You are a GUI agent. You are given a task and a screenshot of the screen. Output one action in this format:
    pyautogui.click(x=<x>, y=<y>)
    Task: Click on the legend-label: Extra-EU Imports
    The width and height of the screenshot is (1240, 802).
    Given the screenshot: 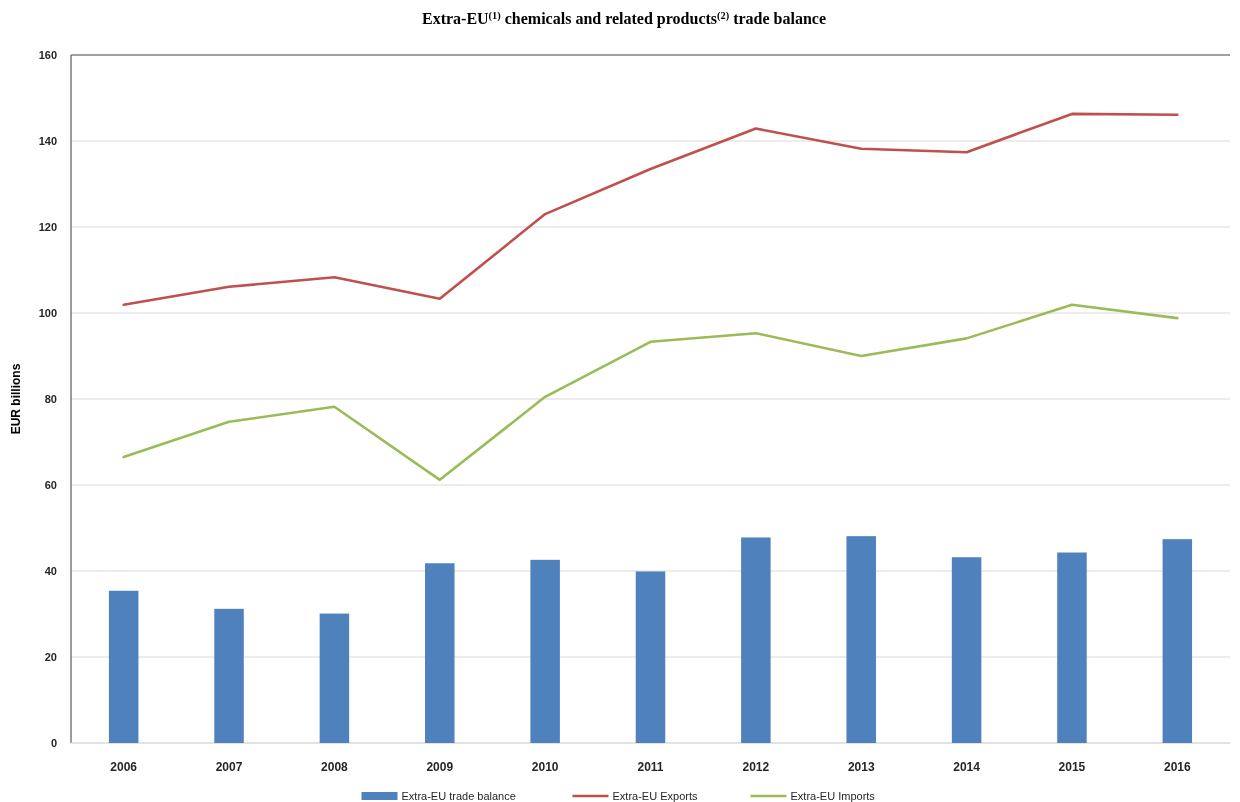 What is the action you would take?
    pyautogui.click(x=833, y=795)
    